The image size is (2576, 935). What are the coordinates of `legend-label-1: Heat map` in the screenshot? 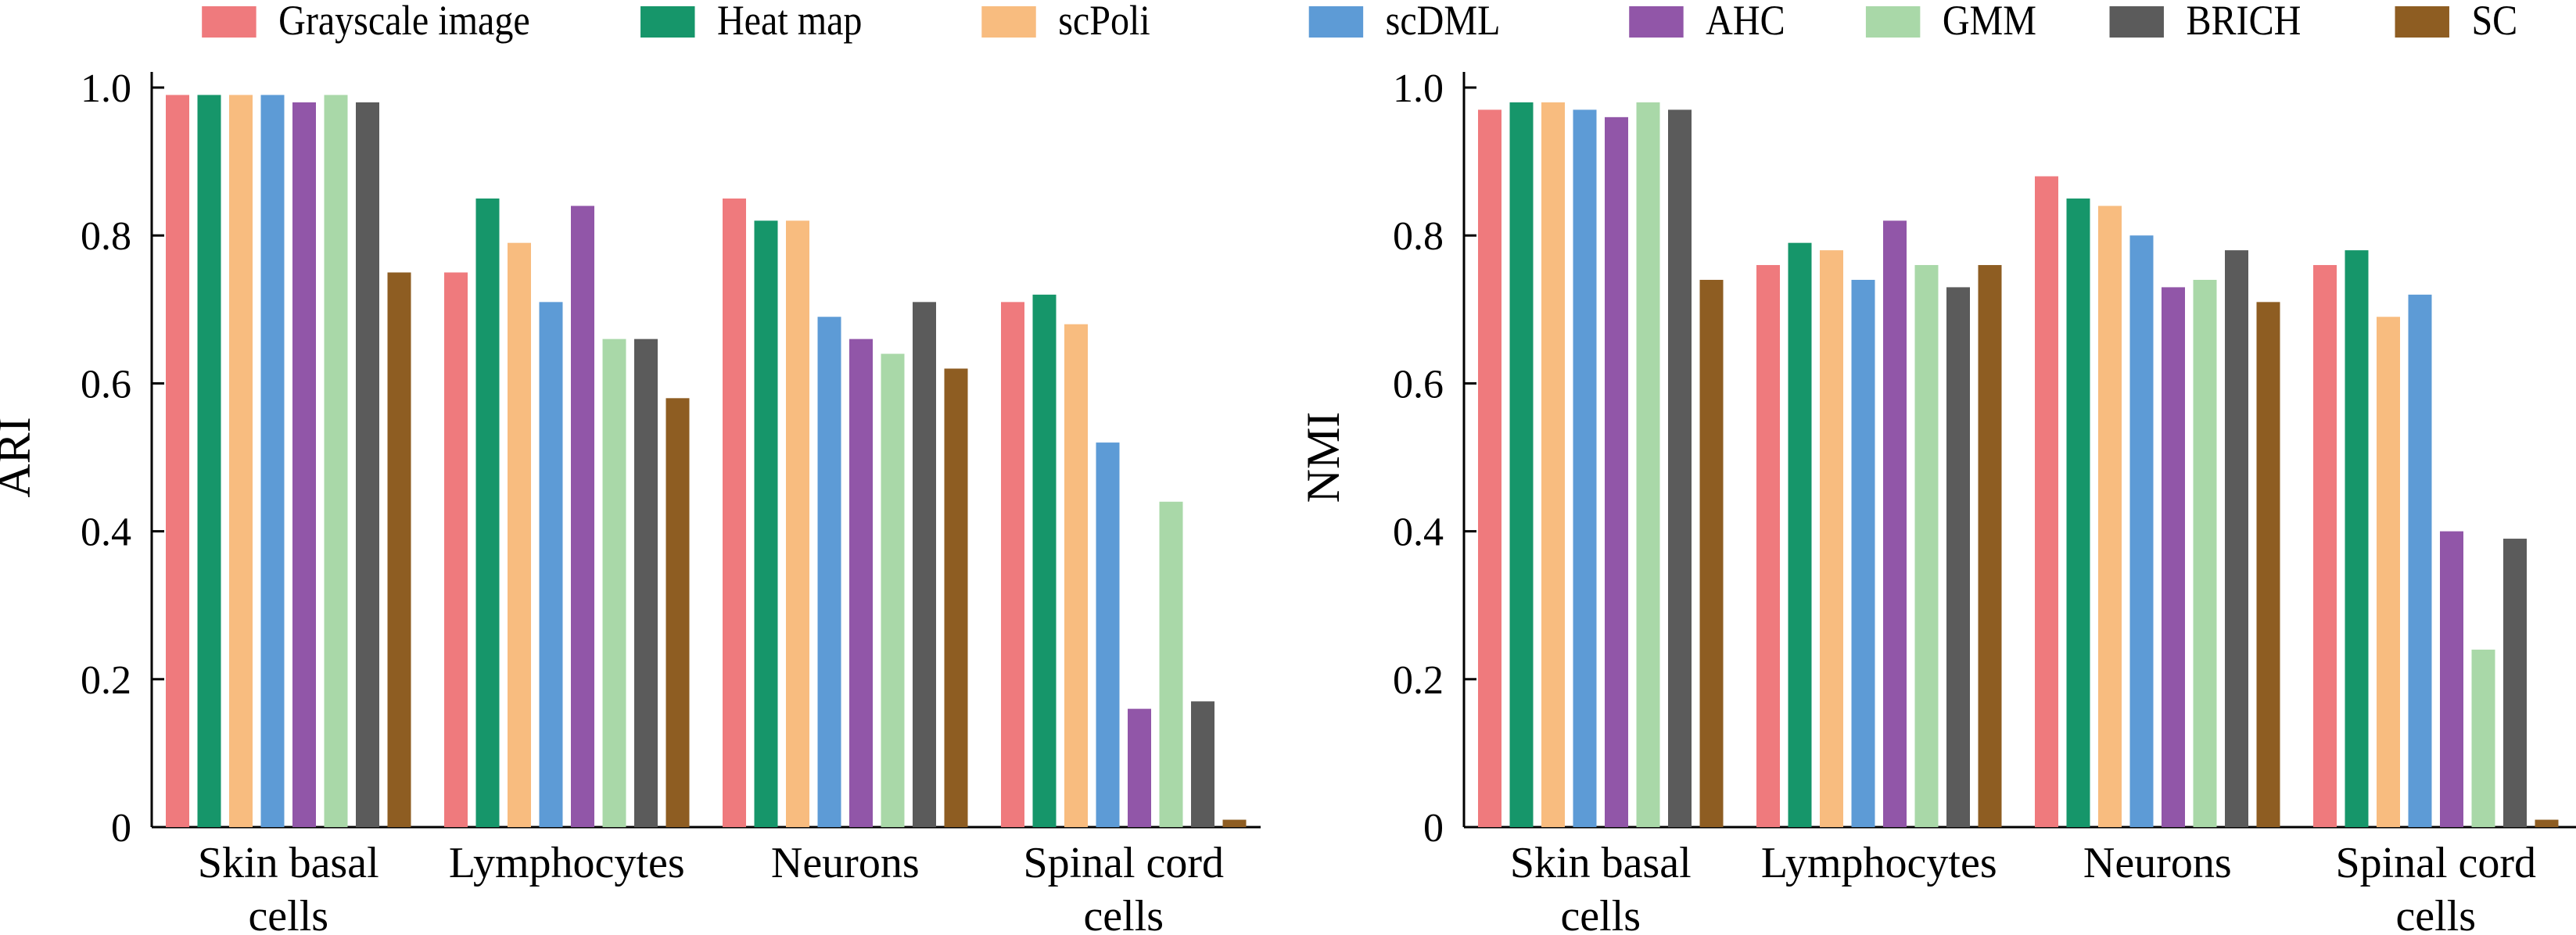 It's located at (790, 22).